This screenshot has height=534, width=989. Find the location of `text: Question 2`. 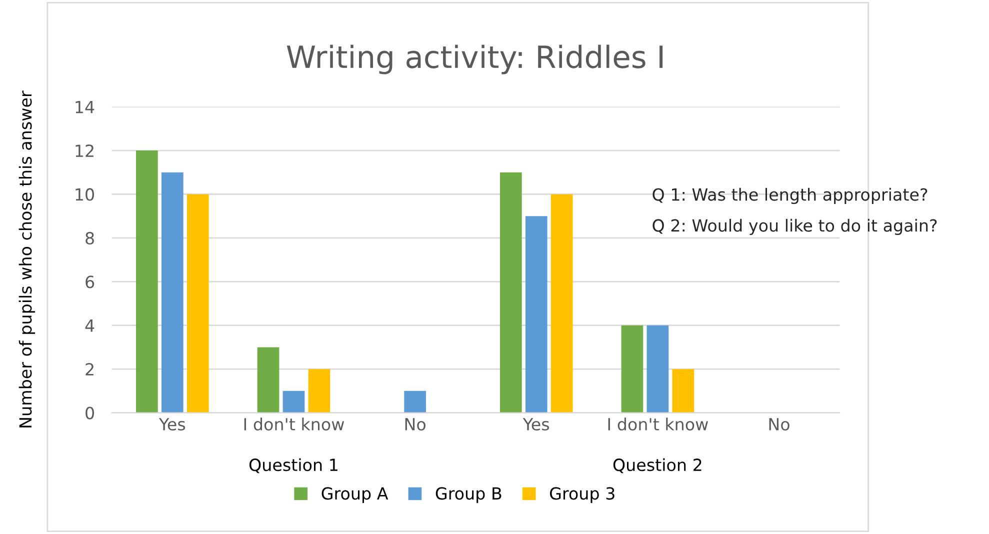

text: Question 2 is located at coordinates (657, 466).